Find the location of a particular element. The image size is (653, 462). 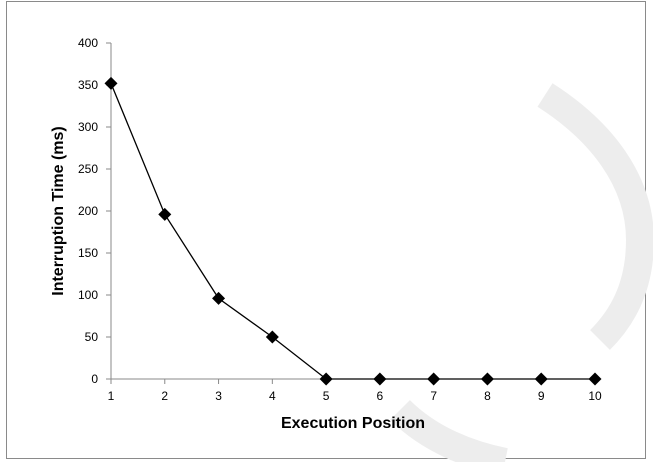

x-tick-label: 3 is located at coordinates (218, 396).